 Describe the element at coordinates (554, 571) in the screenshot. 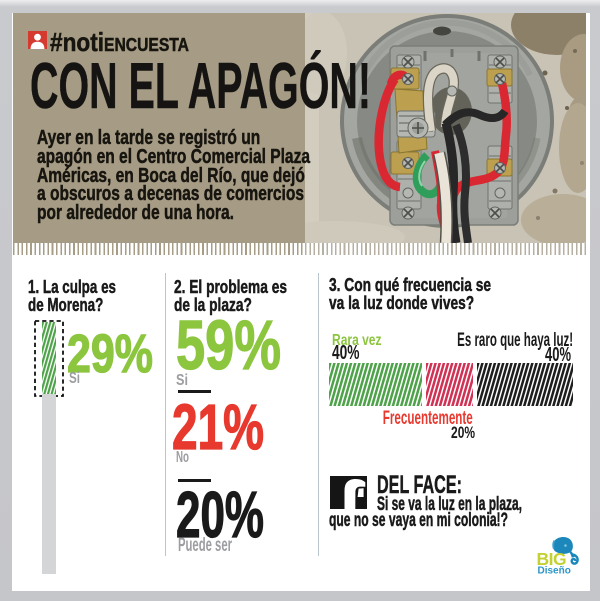

I see `svg-text: Diseño` at that location.